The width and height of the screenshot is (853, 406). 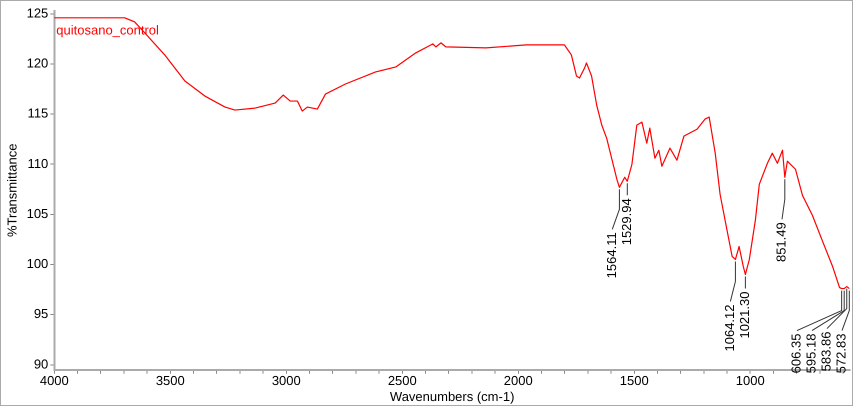 What do you see at coordinates (37, 12) in the screenshot?
I see `y-tick-label: 125` at bounding box center [37, 12].